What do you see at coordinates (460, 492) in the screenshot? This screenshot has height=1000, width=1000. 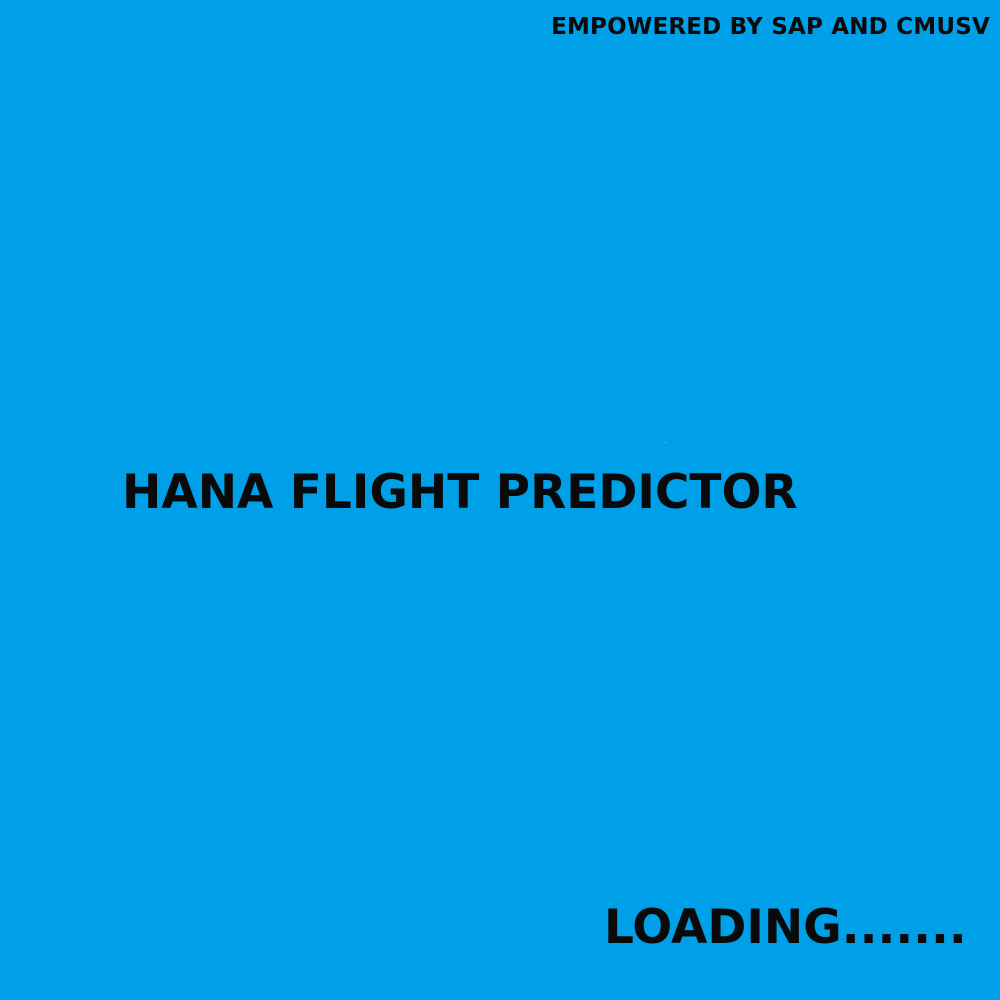 I see `app-title: HANA FLIGHT PREDICTOR` at bounding box center [460, 492].